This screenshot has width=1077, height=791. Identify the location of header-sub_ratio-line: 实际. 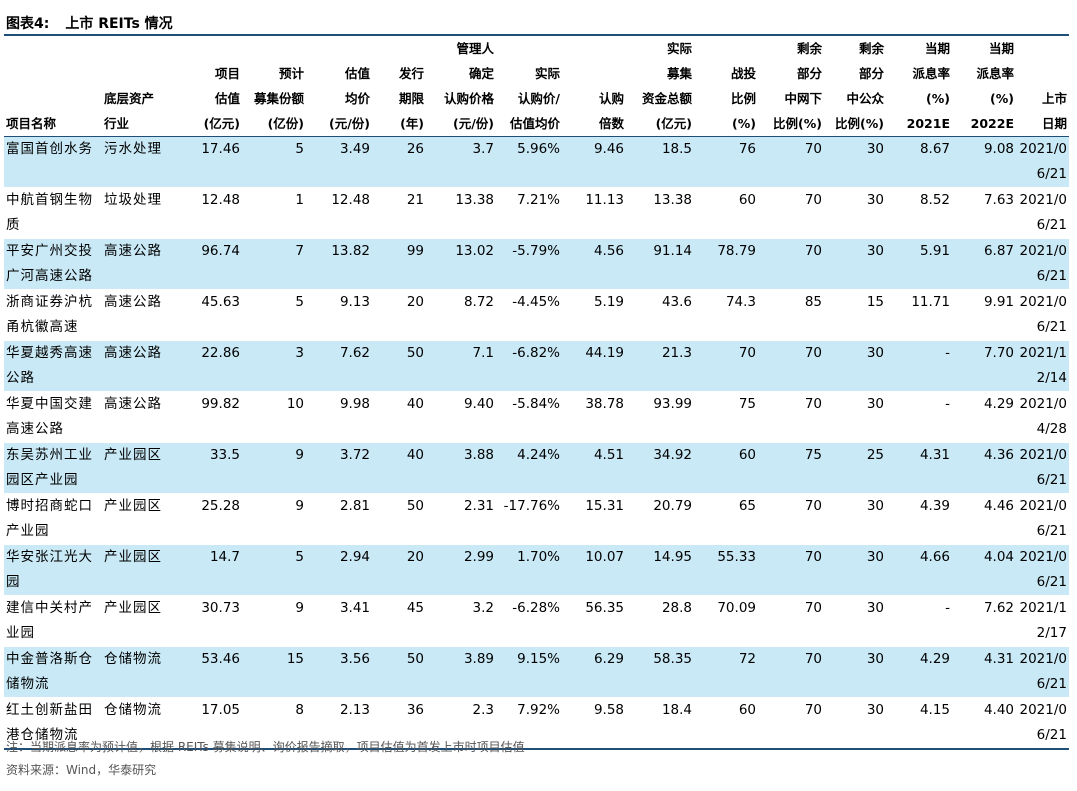
(547, 73).